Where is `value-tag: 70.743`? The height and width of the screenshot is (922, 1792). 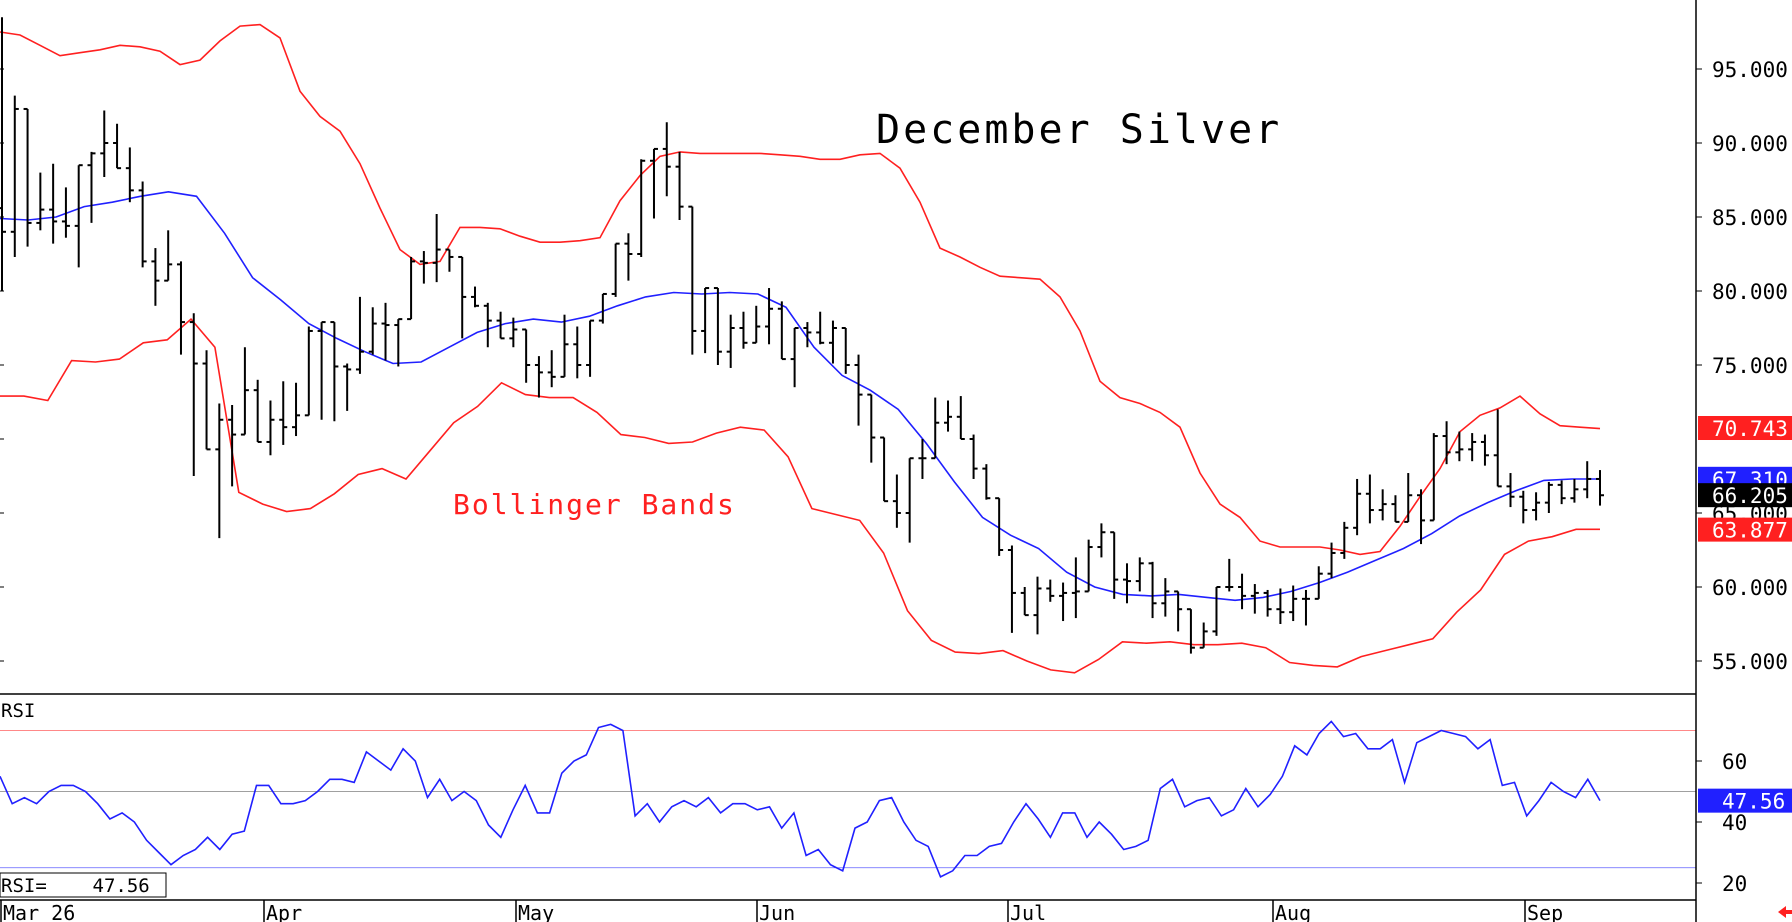 value-tag: 70.743 is located at coordinates (1745, 428).